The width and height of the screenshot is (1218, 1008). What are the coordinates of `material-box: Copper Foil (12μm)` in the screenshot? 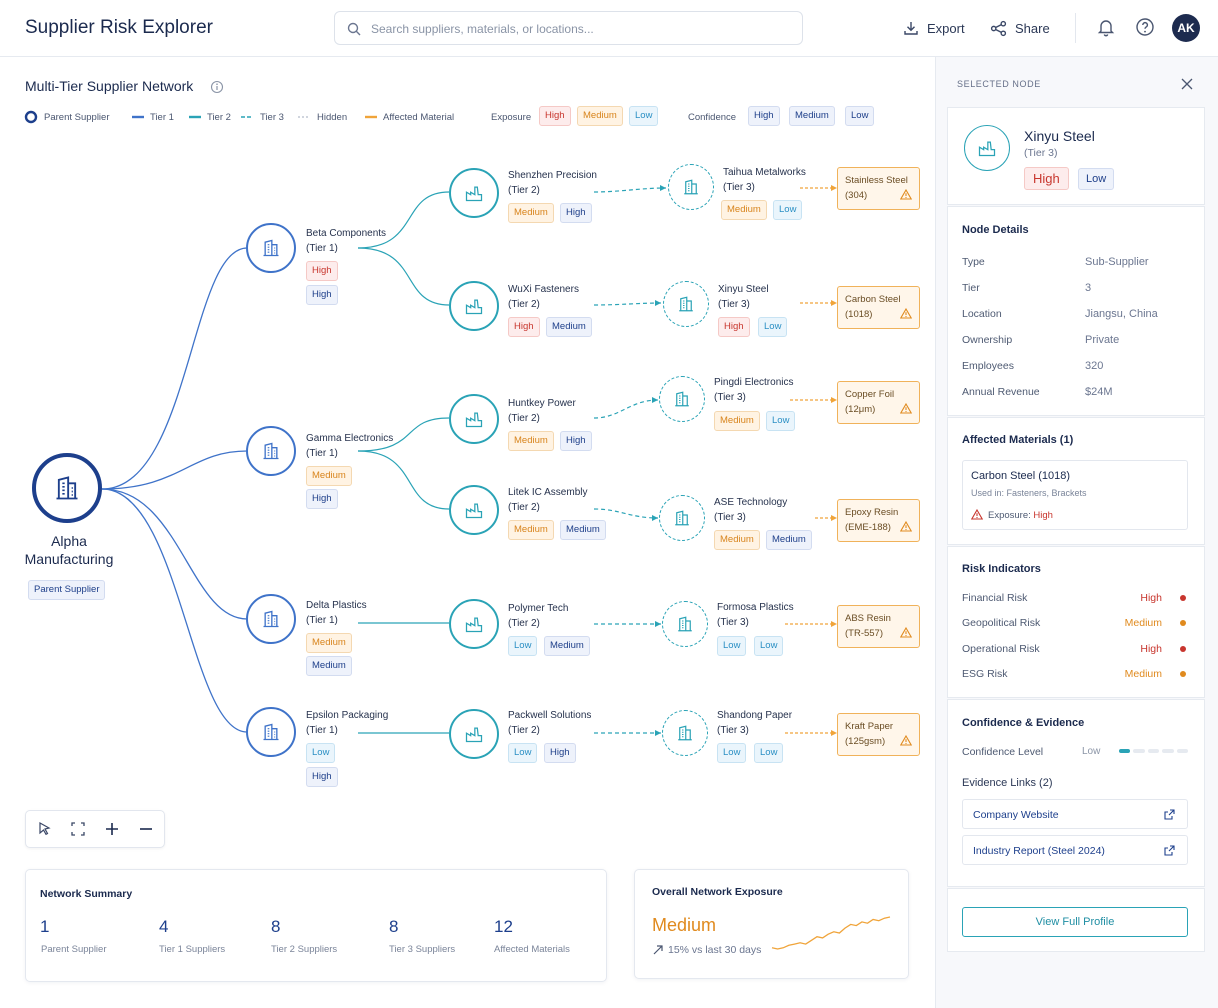 It's located at (878, 402).